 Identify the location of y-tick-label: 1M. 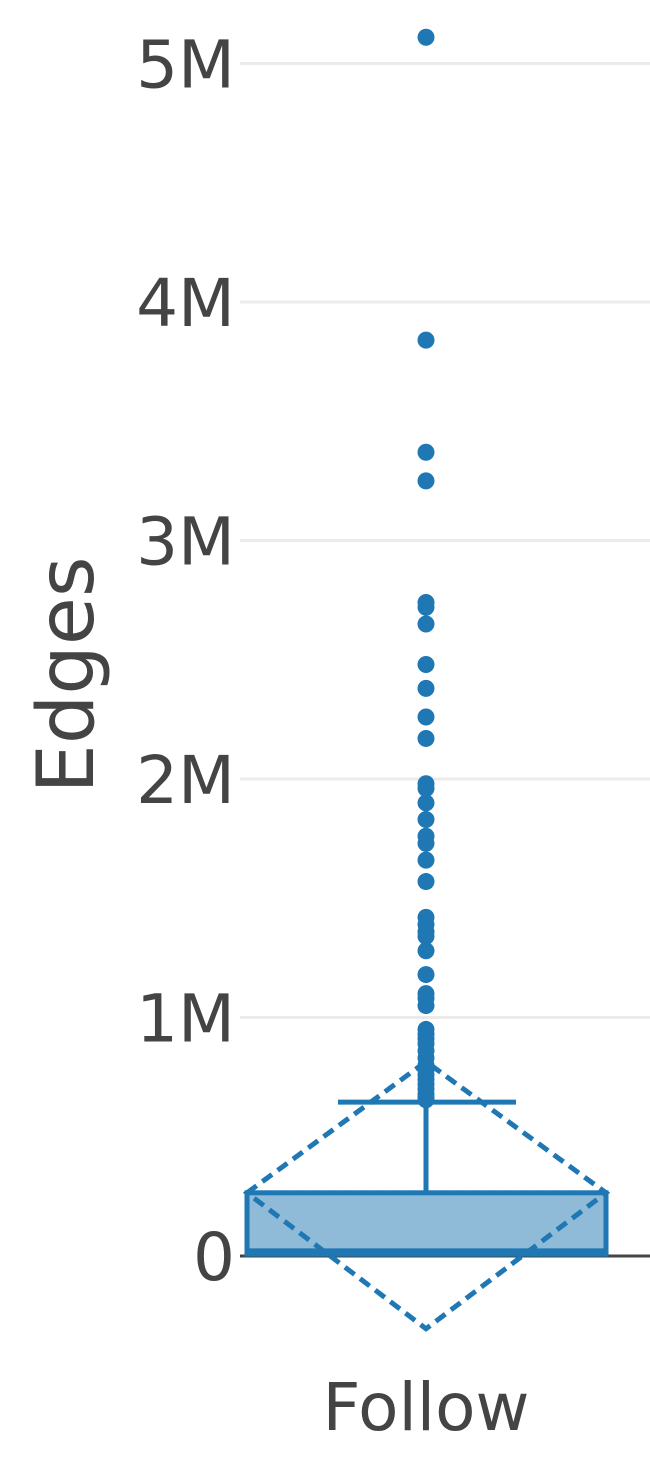
(185, 1019).